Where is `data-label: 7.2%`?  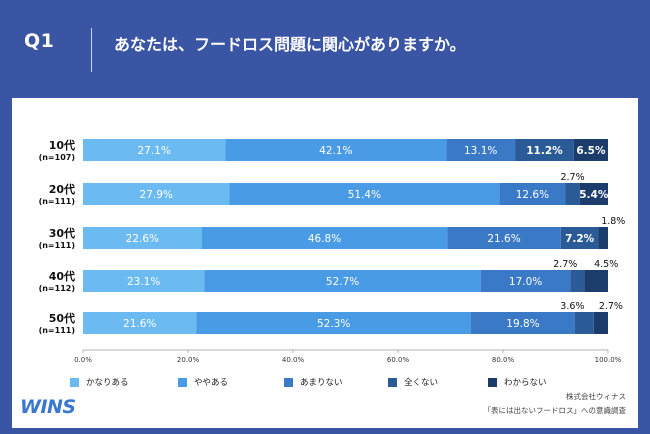
data-label: 7.2% is located at coordinates (580, 239).